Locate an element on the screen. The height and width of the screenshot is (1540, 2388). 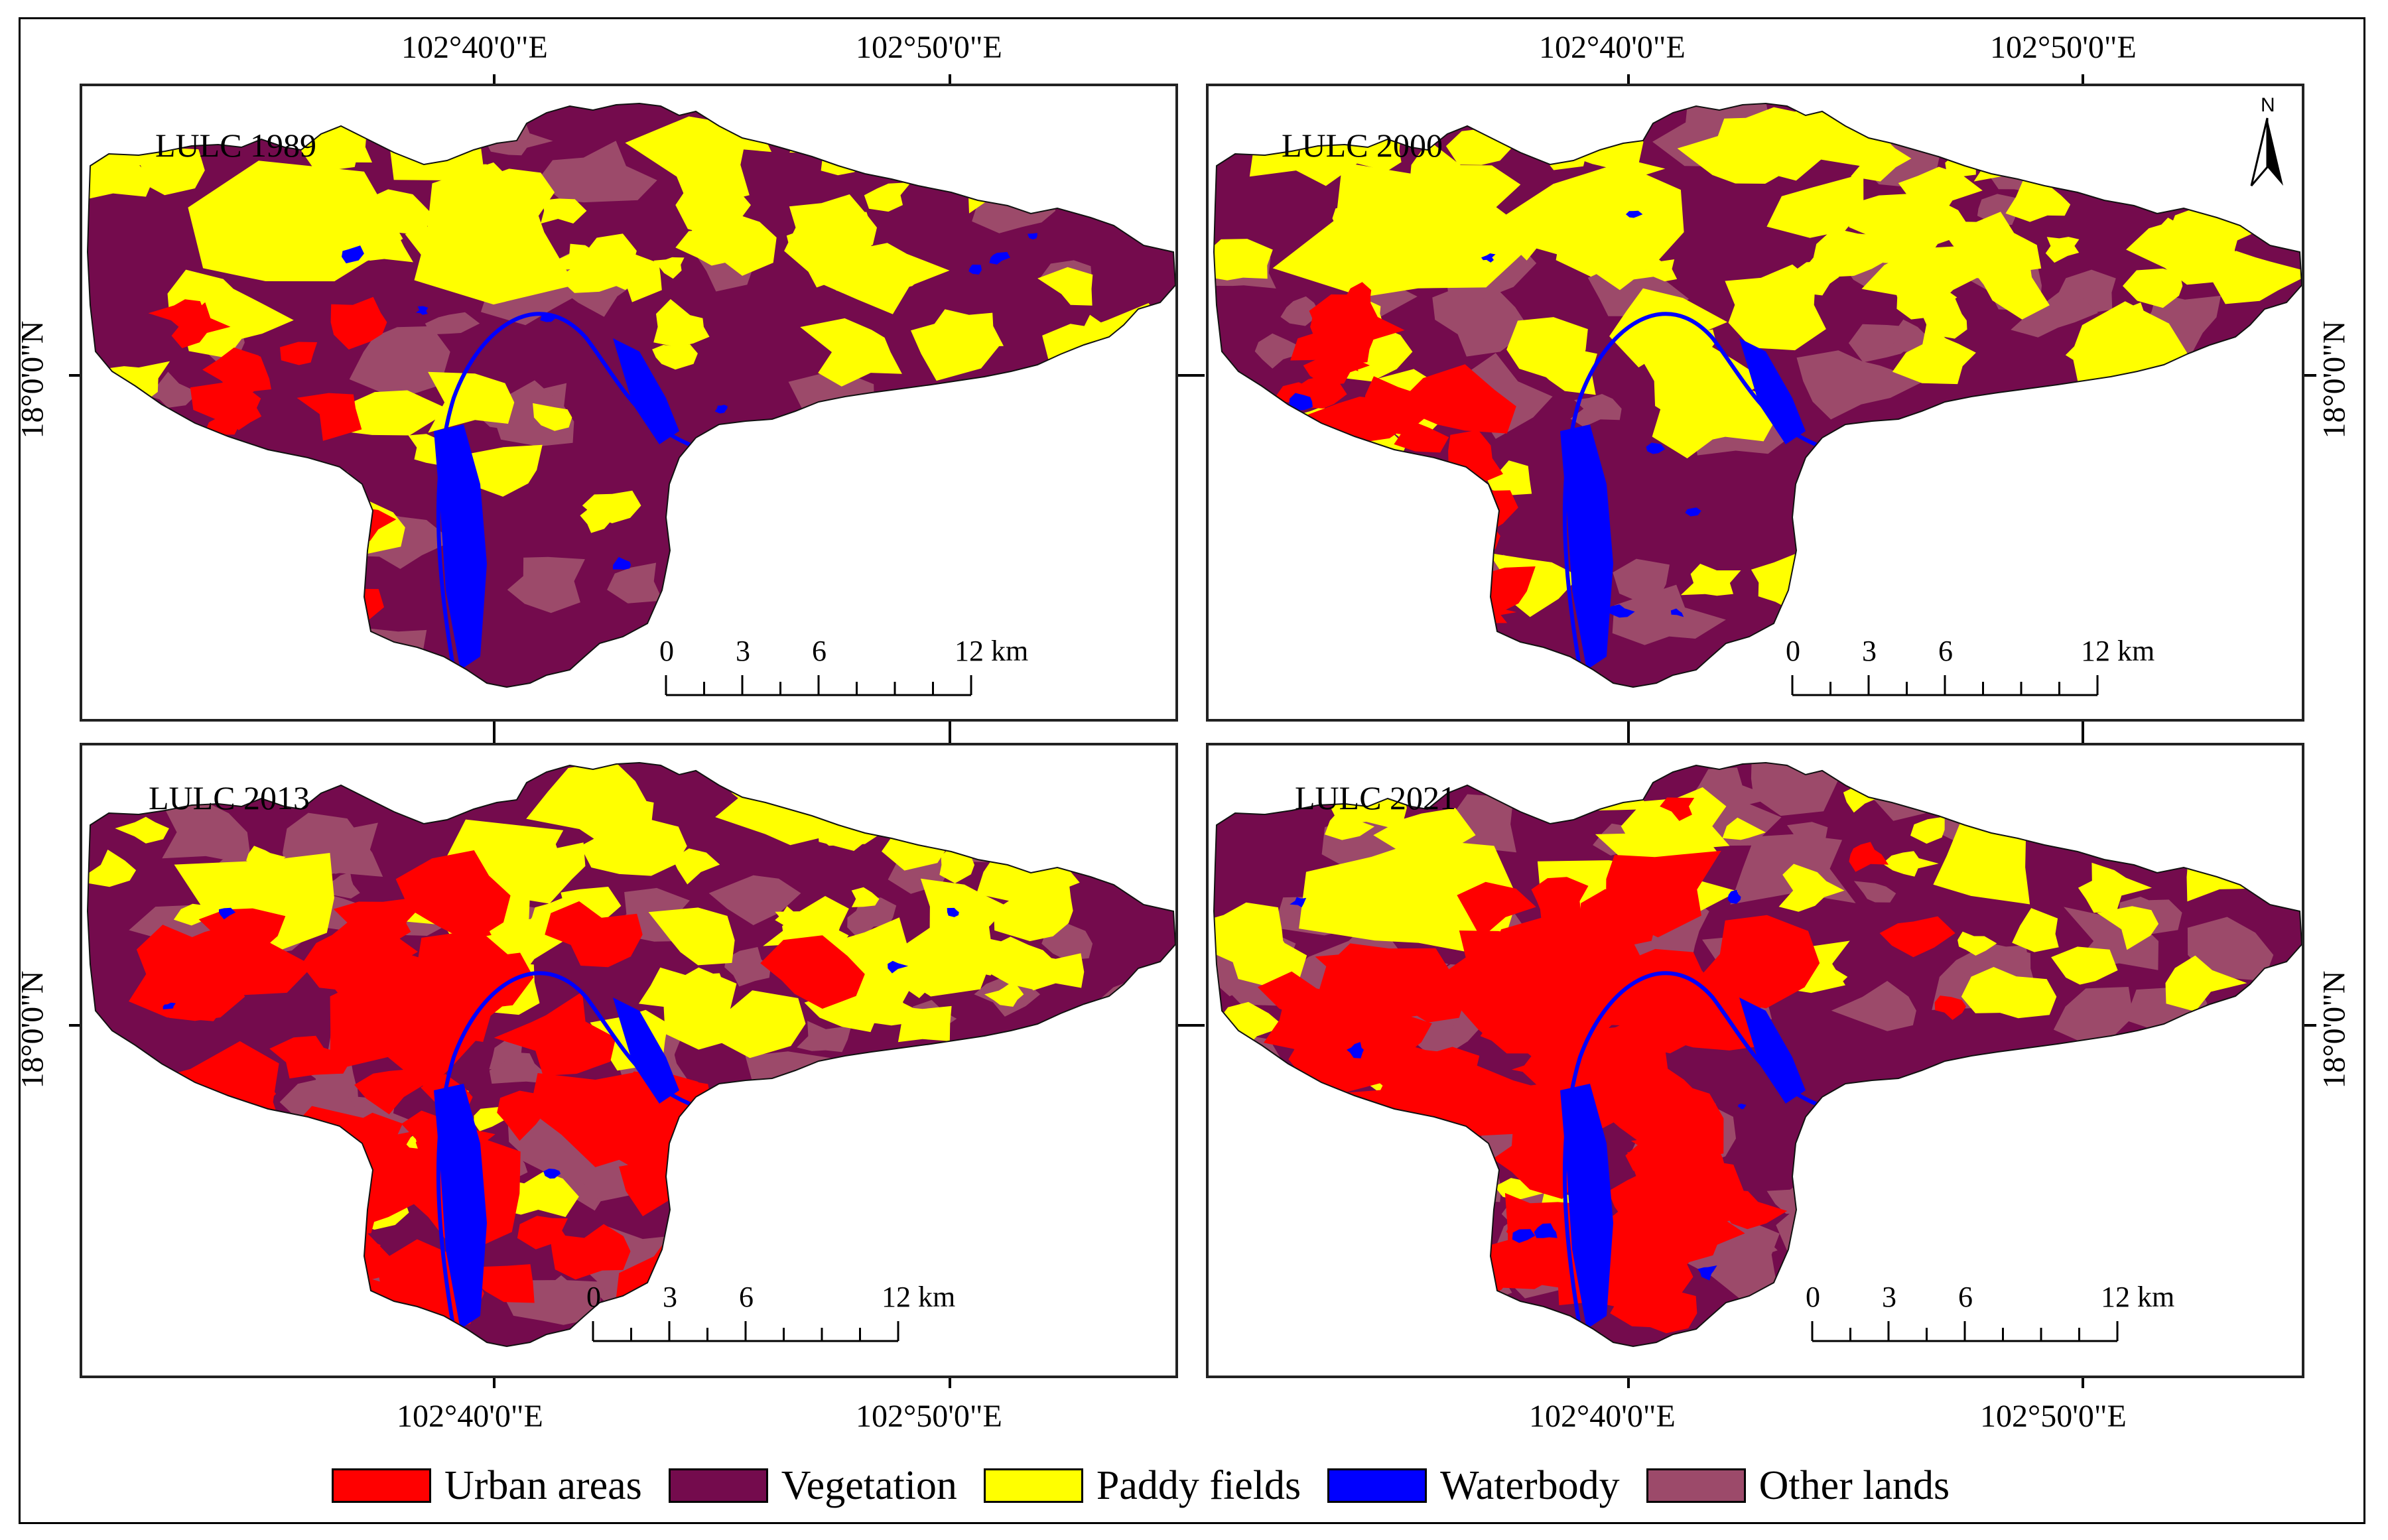
legend-label: Waterbody is located at coordinates (1530, 1485).